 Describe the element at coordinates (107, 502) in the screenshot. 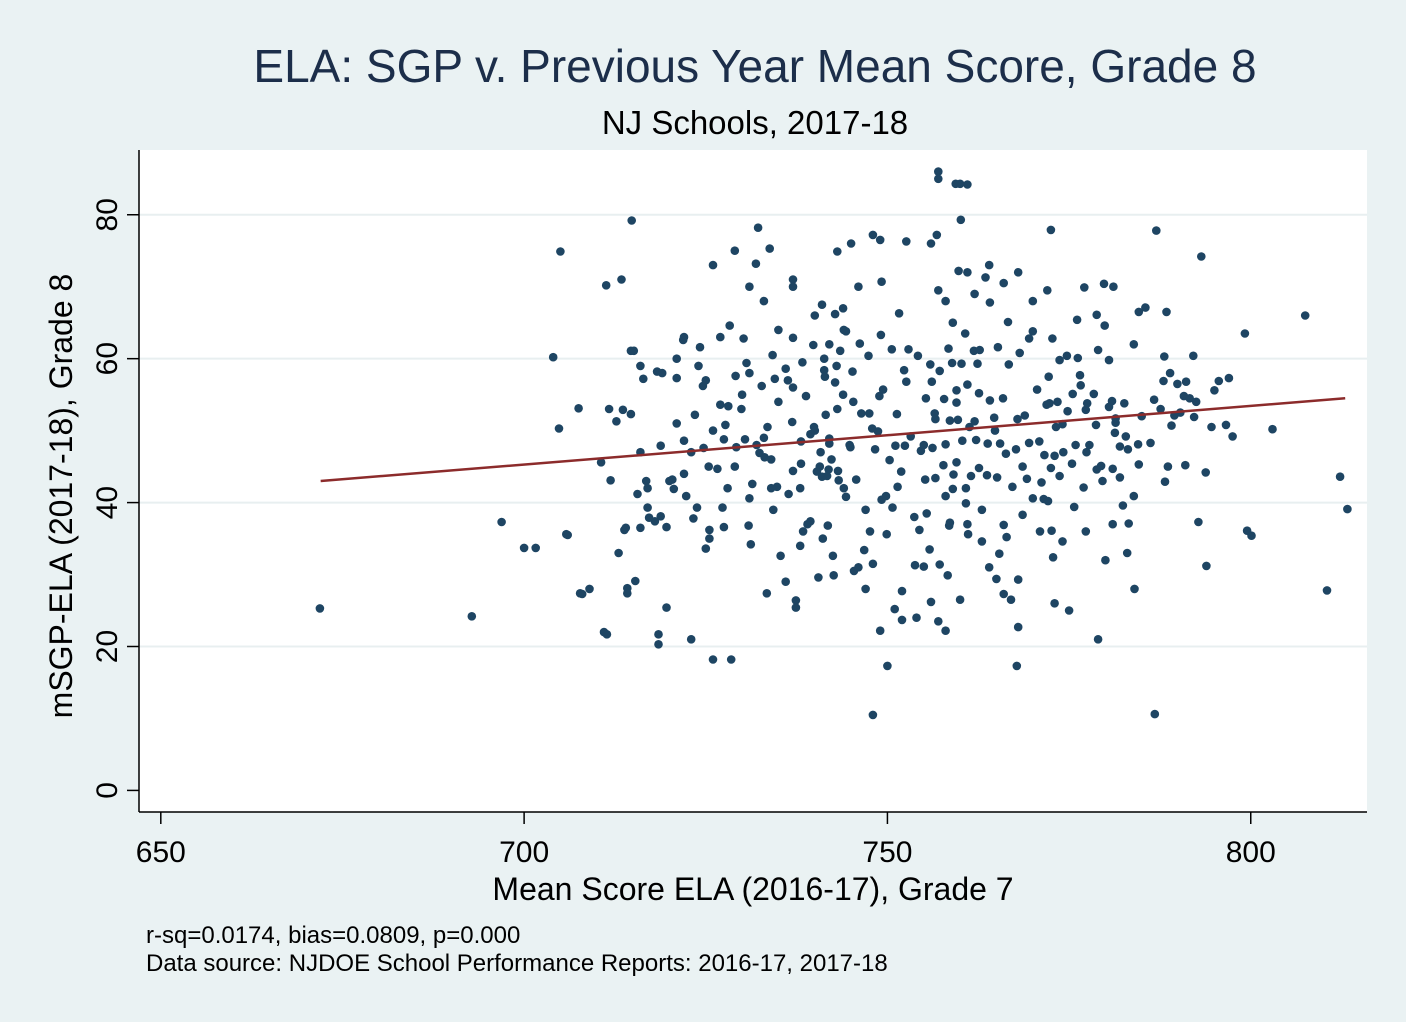

I see `y-tick-label-40: 40` at that location.